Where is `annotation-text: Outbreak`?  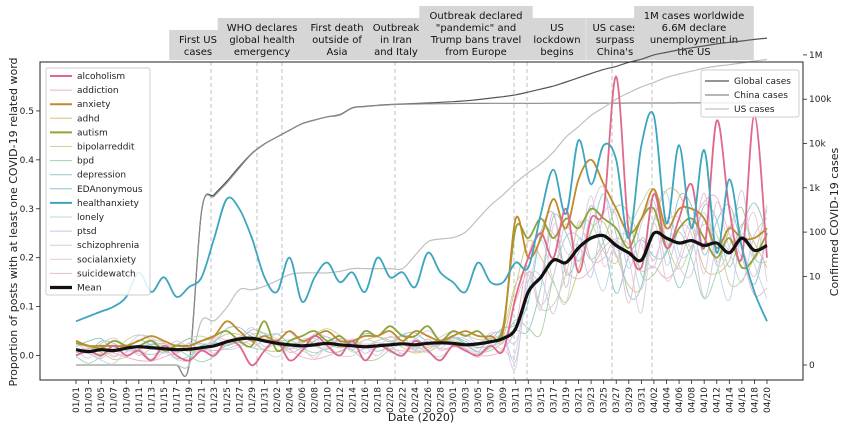 annotation-text: Outbreak is located at coordinates (396, 28).